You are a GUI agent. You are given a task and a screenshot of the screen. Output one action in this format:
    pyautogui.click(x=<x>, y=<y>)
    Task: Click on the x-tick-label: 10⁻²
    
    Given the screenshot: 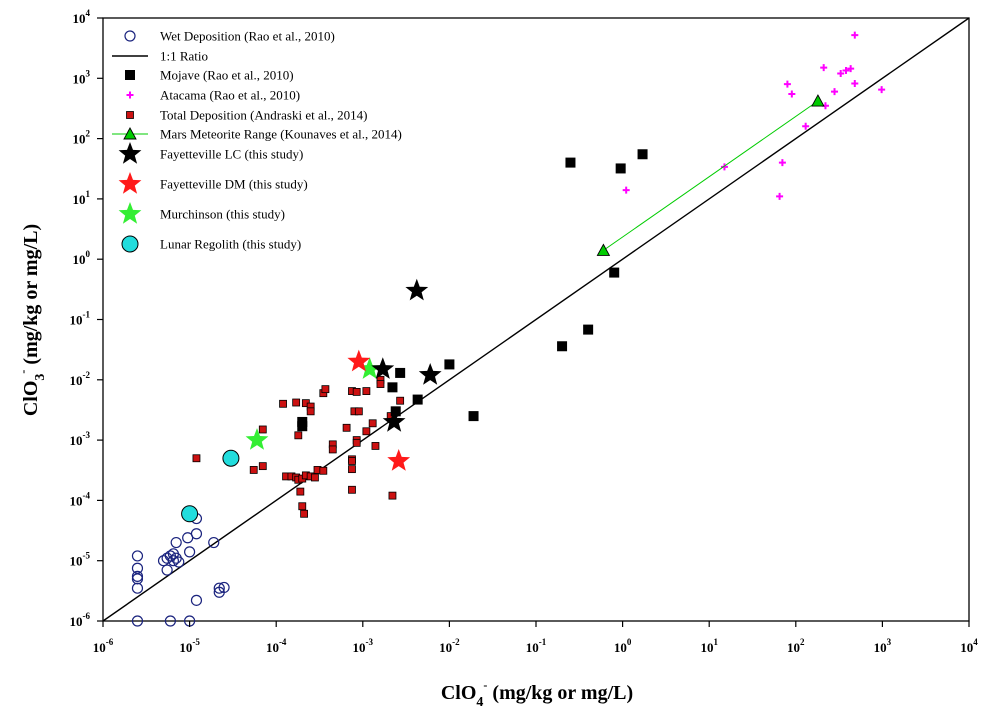 What is the action you would take?
    pyautogui.click(x=449, y=646)
    